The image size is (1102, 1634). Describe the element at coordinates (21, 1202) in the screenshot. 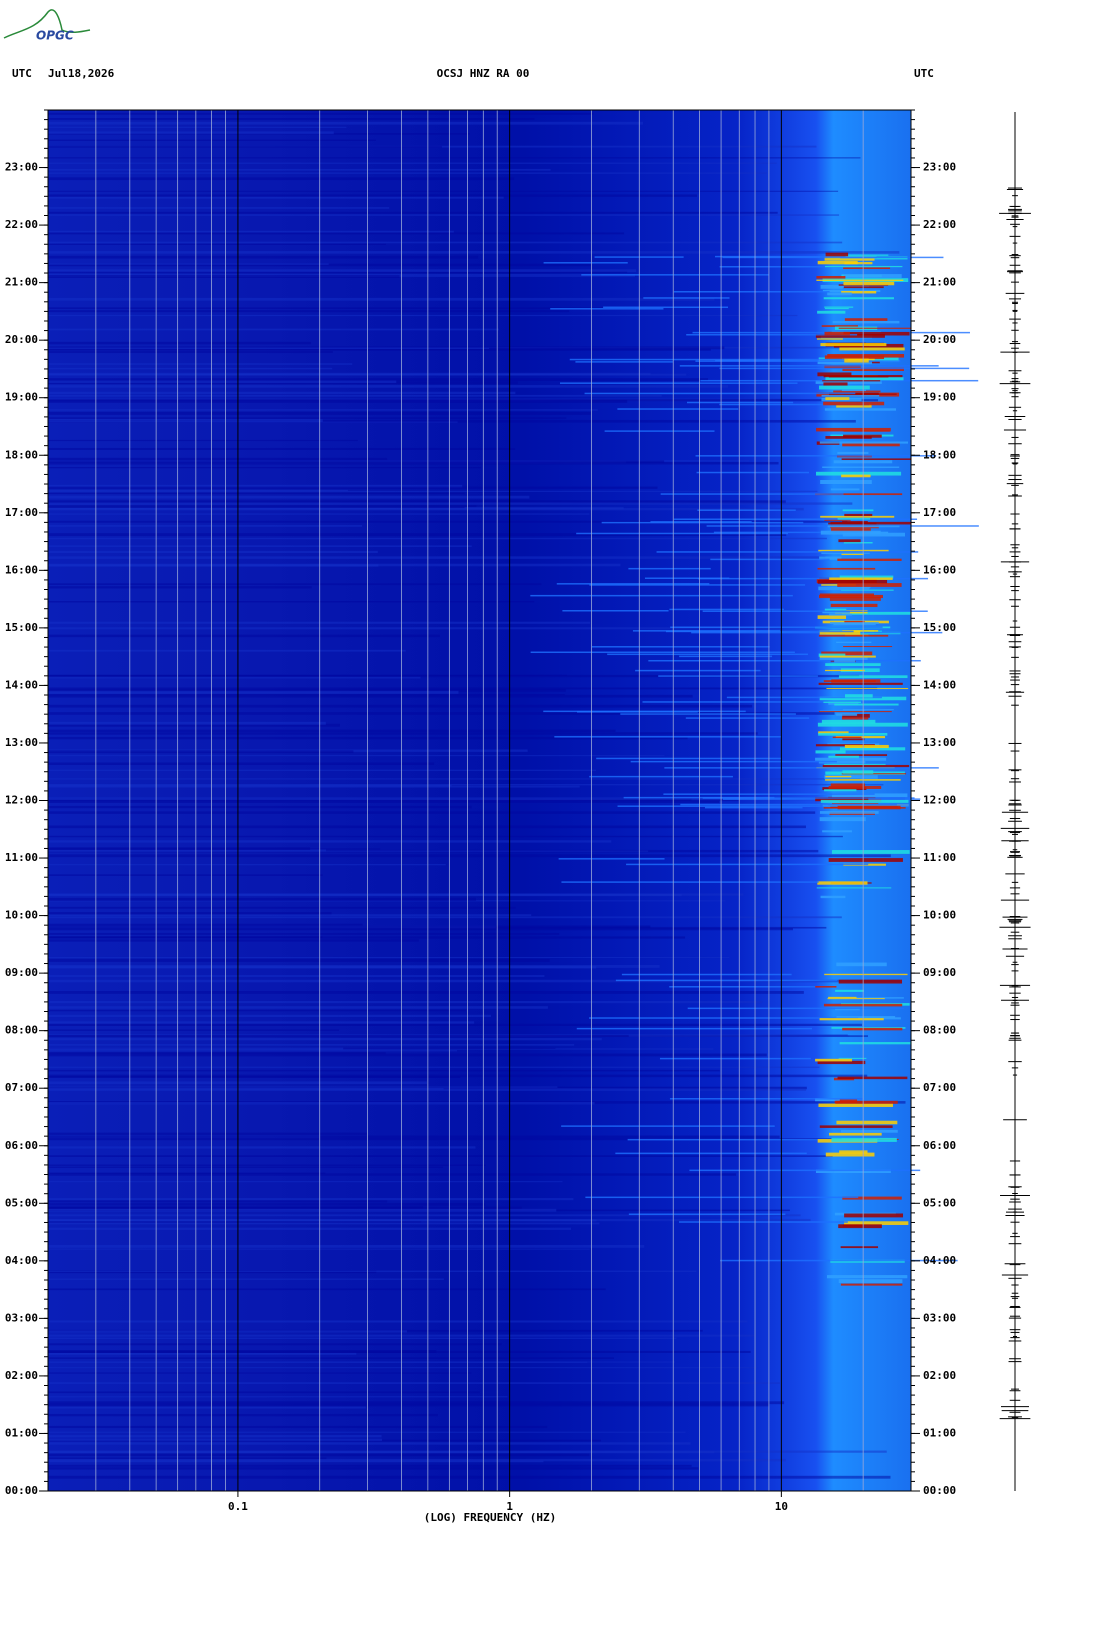

I see `y-tick-label: 05:00` at that location.